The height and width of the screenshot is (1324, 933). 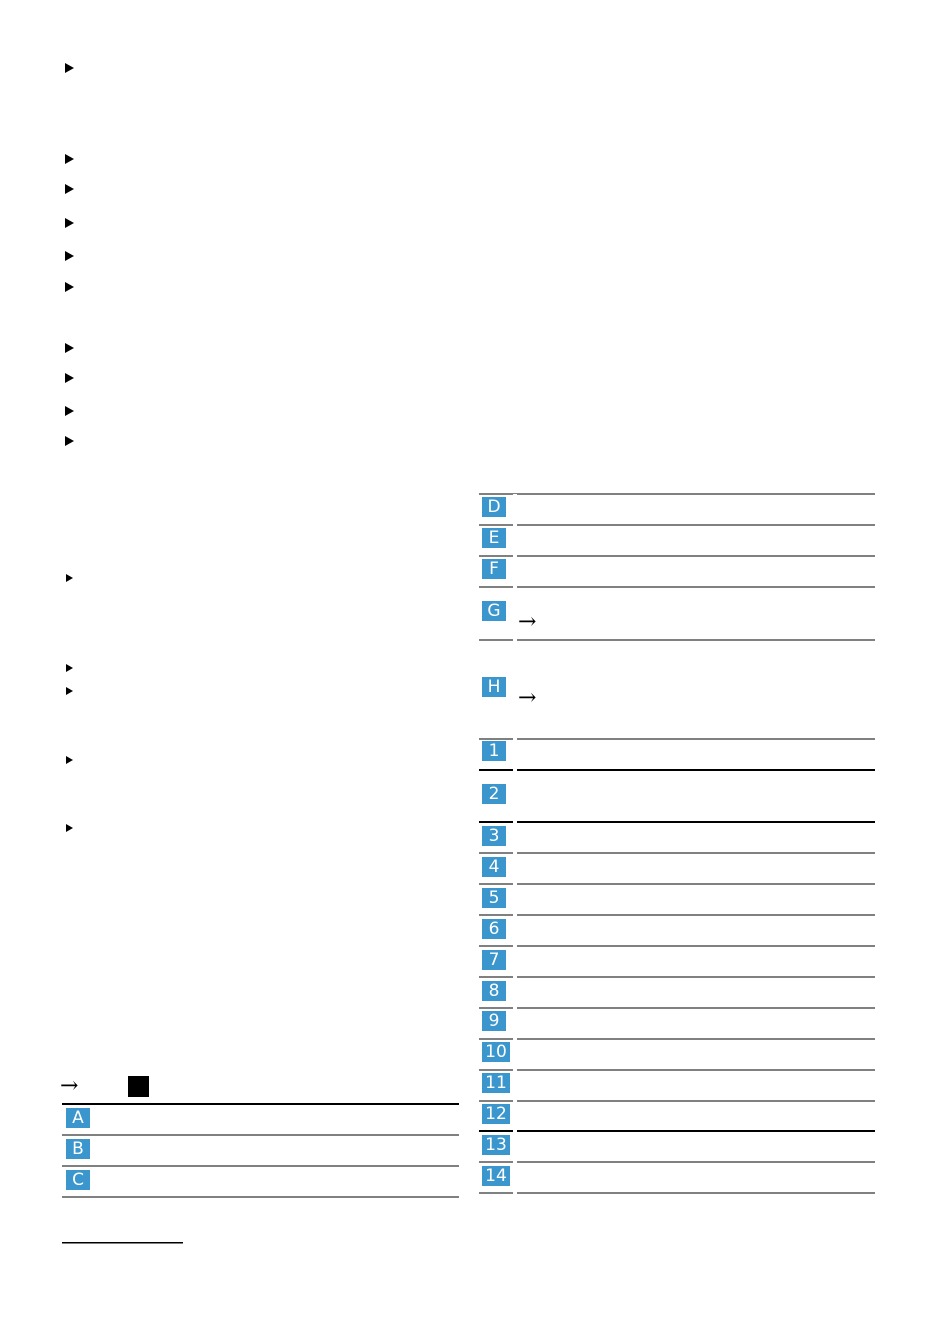 I want to click on label: G, so click(x=493, y=611).